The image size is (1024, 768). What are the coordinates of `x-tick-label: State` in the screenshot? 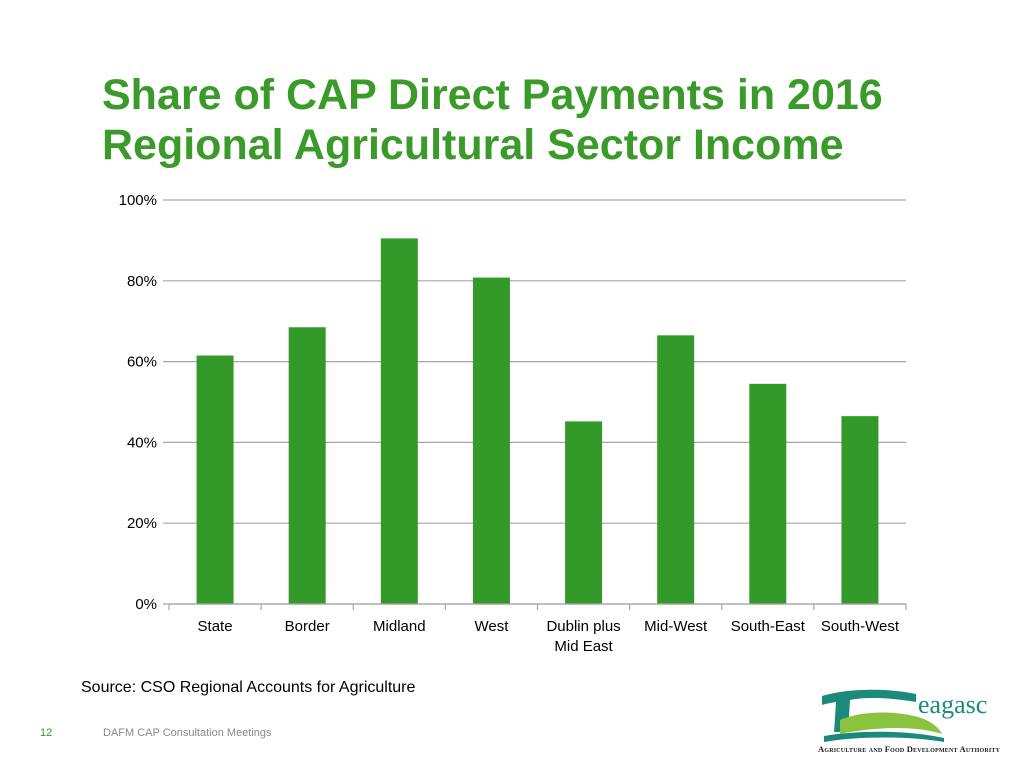 It's located at (215, 626).